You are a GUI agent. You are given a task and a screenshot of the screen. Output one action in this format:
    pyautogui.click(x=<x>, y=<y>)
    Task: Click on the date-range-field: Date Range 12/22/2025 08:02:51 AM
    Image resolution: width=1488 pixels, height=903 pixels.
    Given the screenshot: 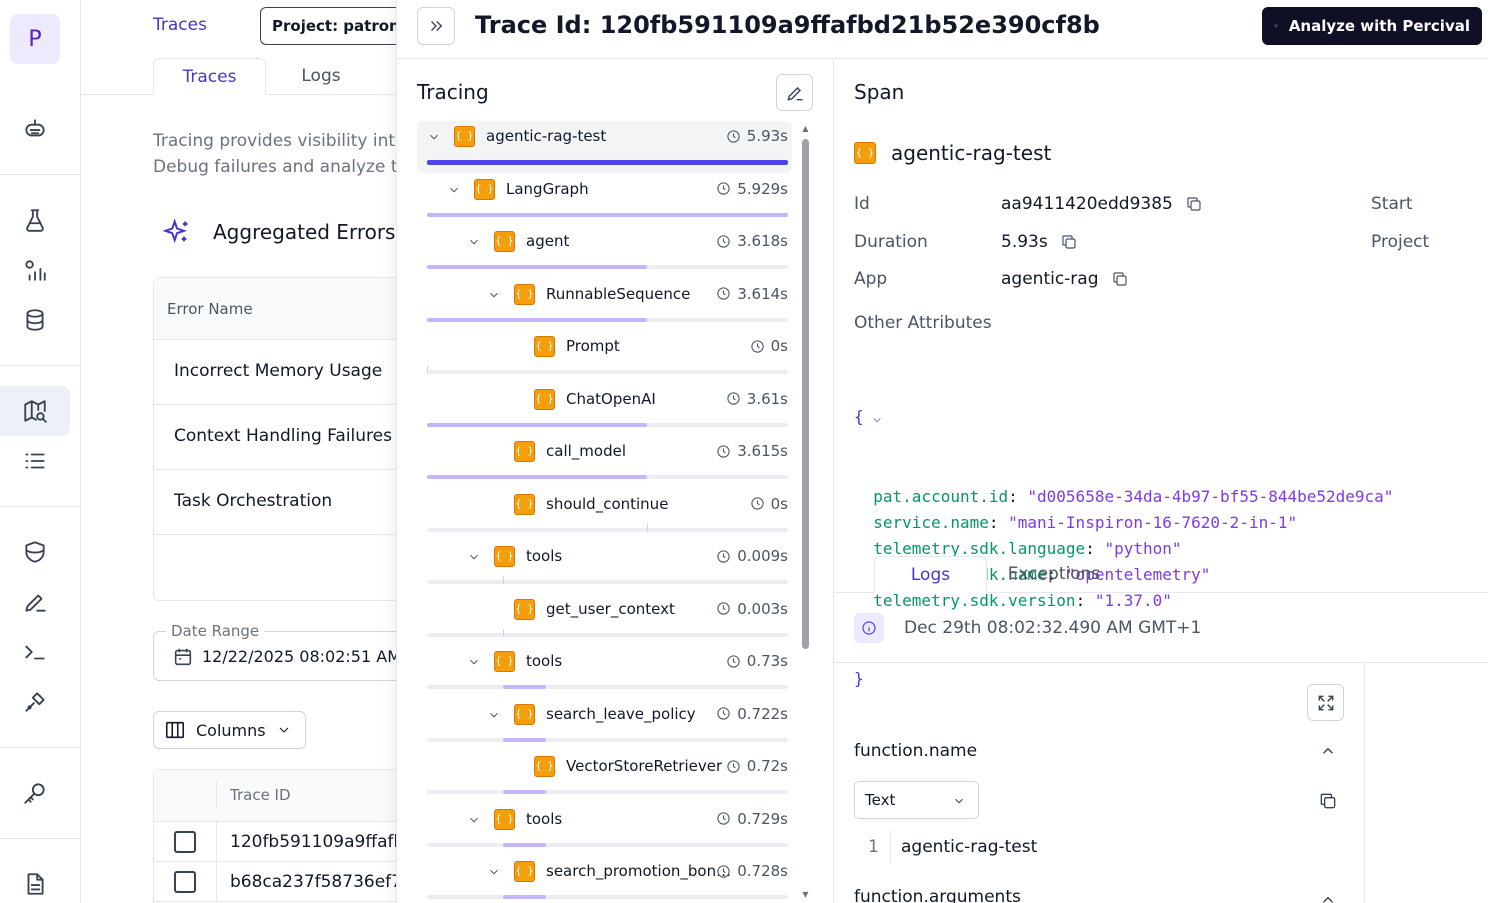 What is the action you would take?
    pyautogui.click(x=274, y=651)
    